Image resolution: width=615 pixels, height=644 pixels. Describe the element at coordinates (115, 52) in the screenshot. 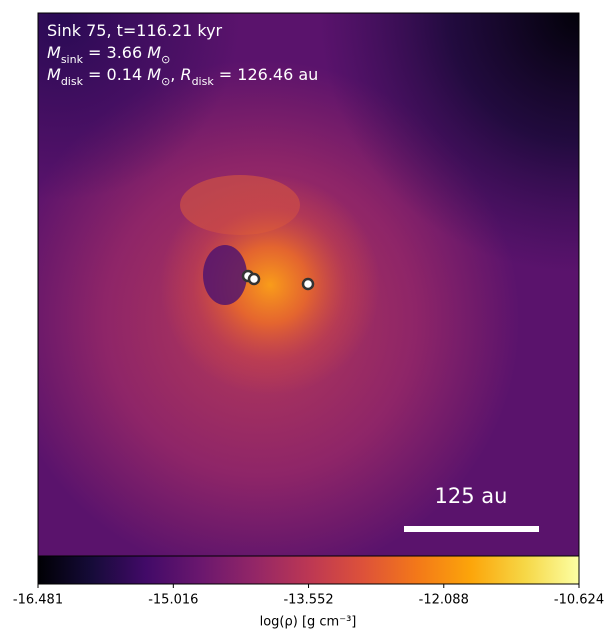

I see `annotation-part: = 3.66` at that location.